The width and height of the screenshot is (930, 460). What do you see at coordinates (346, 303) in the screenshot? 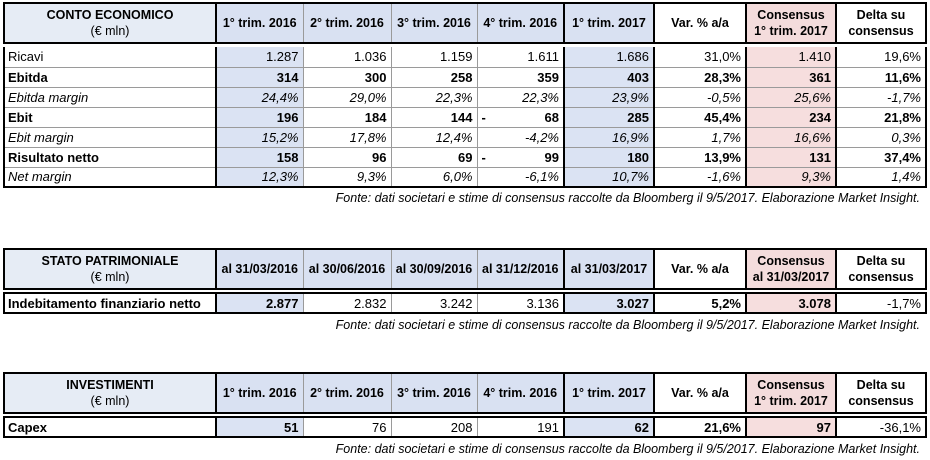
I see `cell: 2.832` at bounding box center [346, 303].